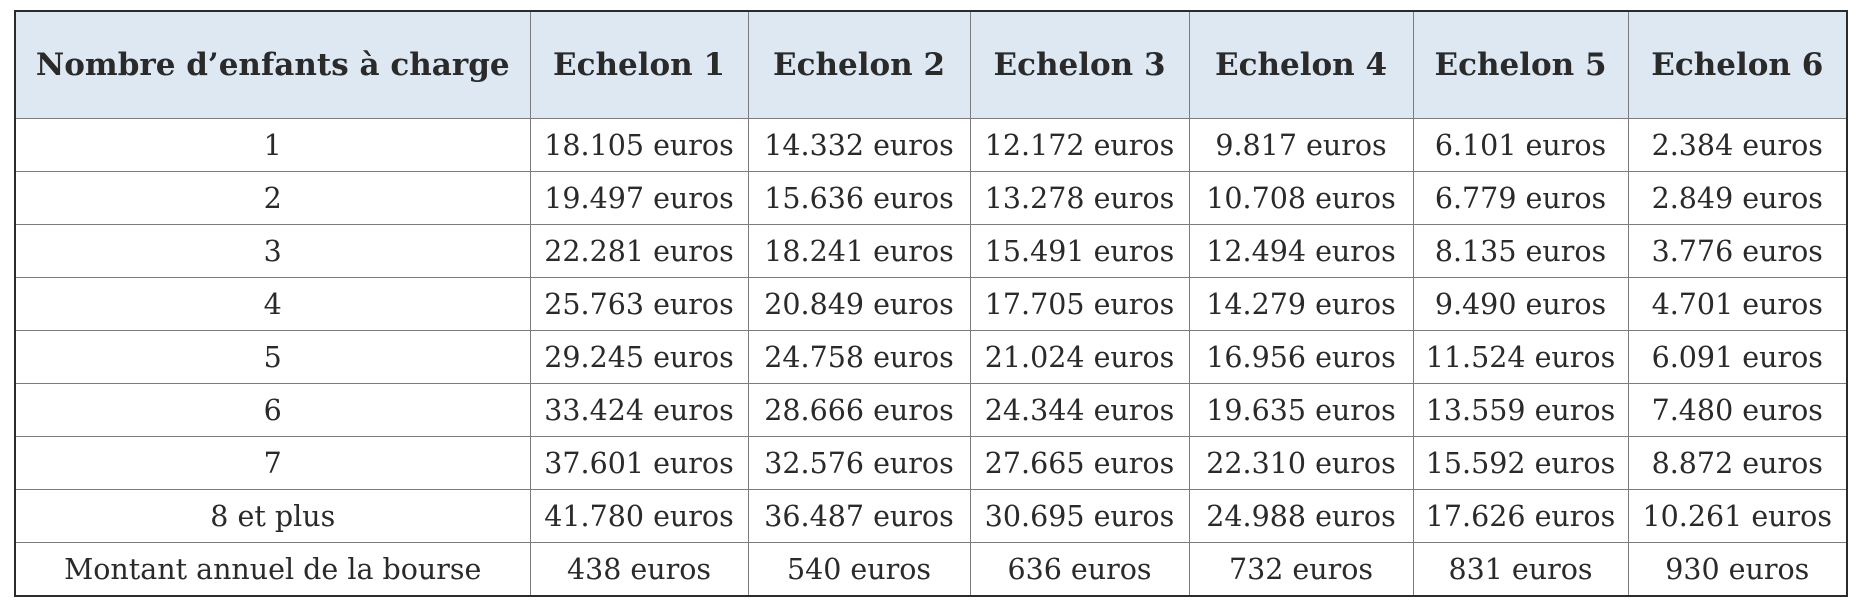 The image size is (1860, 614). What do you see at coordinates (639, 145) in the screenshot?
I see `table-cell-echelon-1: 18.105 euros` at bounding box center [639, 145].